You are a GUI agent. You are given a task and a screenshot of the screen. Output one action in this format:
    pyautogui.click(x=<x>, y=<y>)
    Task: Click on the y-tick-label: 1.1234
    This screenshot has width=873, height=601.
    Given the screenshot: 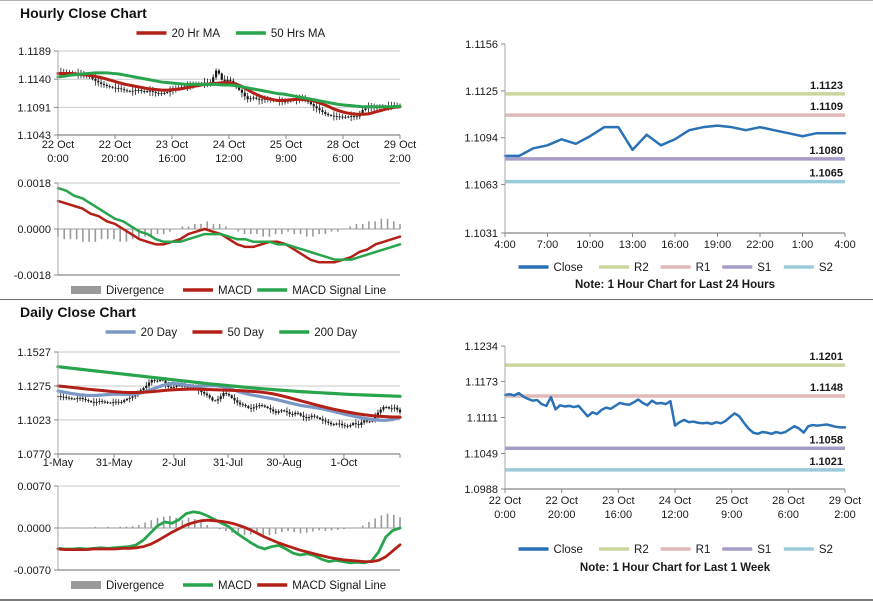 What is the action you would take?
    pyautogui.click(x=481, y=347)
    